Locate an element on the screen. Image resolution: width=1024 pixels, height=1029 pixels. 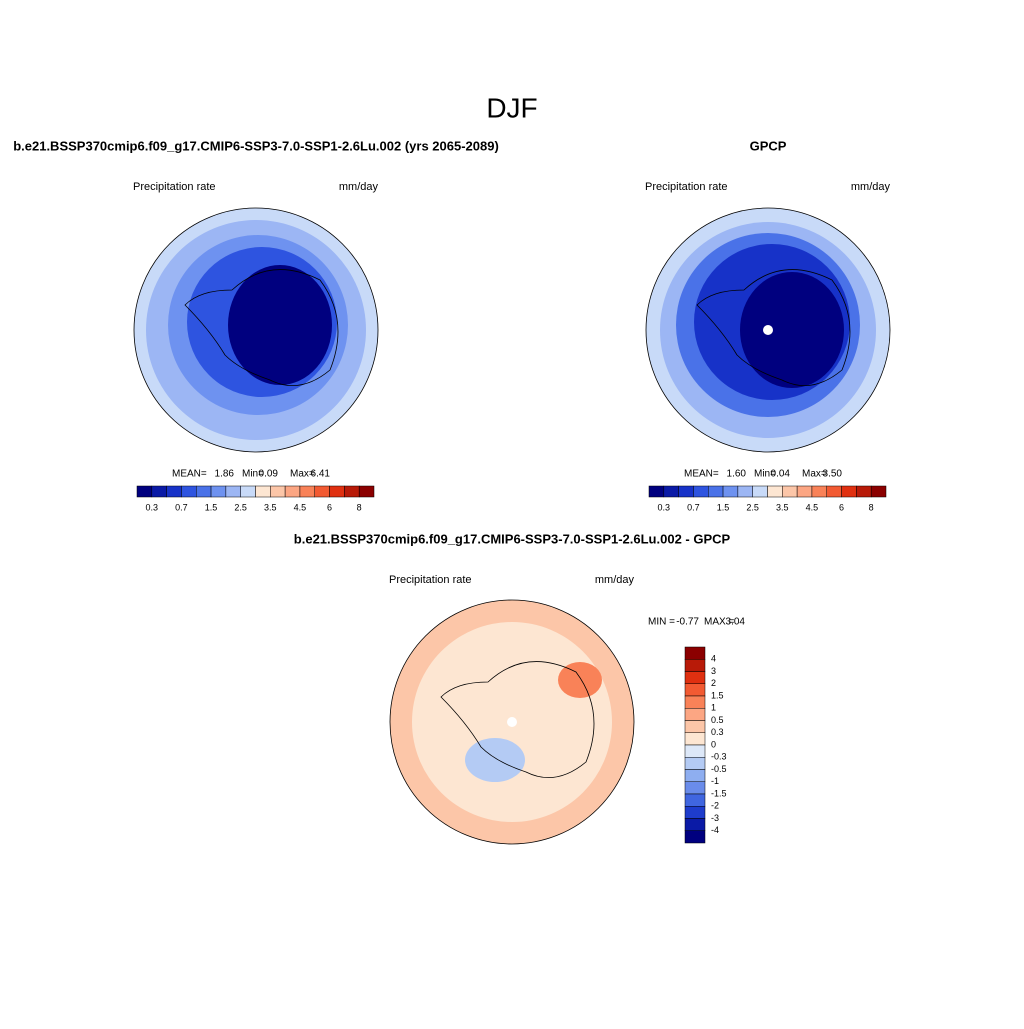
colorbar-label: 1 is located at coordinates (713, 708).